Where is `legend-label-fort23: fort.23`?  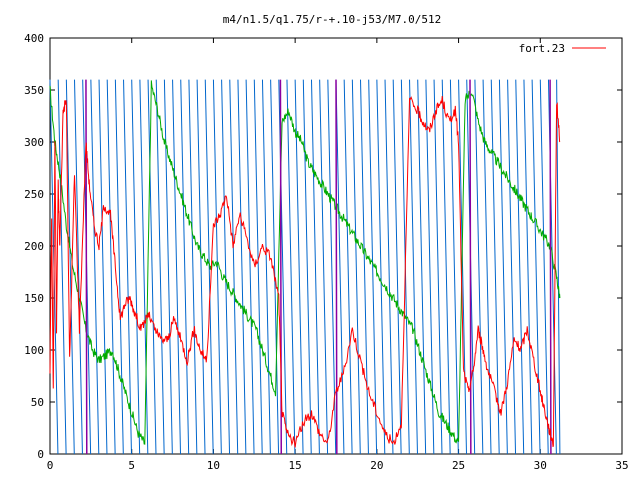
legend-label-fort23: fort.23 is located at coordinates (542, 48).